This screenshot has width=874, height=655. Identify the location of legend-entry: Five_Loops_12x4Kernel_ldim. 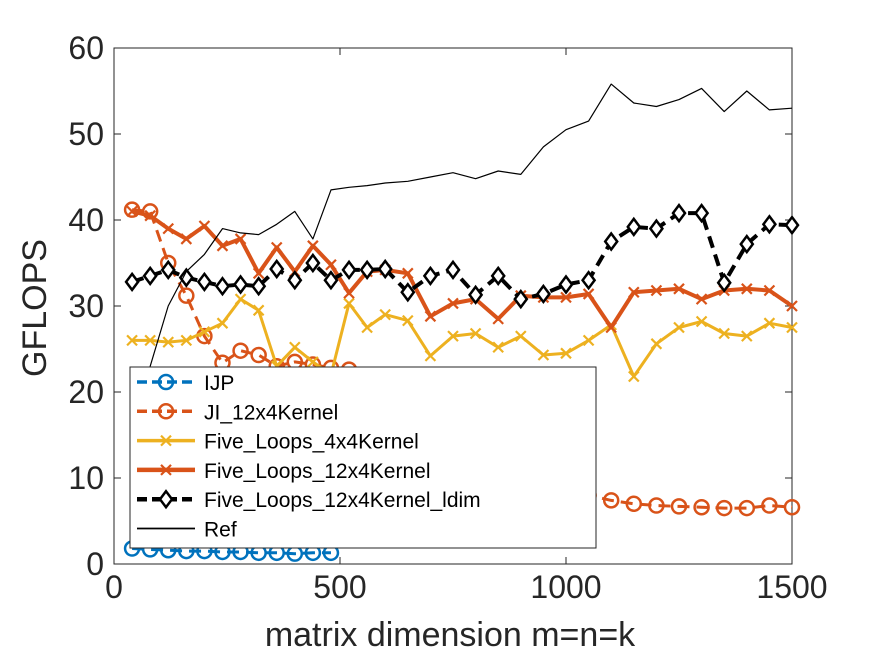
(309, 500).